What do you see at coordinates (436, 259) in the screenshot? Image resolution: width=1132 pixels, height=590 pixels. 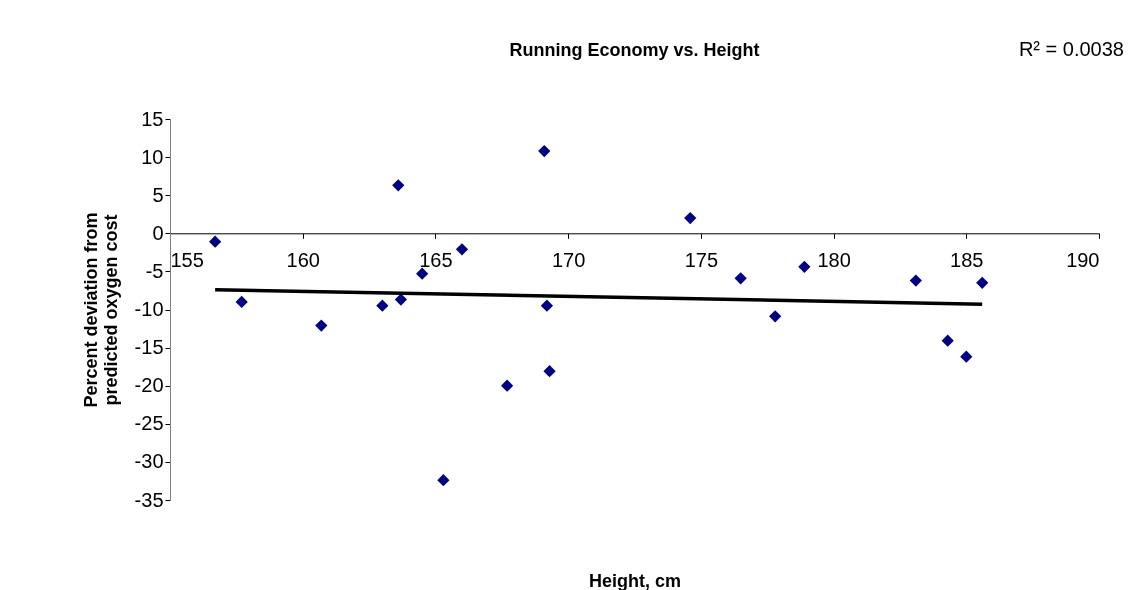 I see `x-tick-label: 165` at bounding box center [436, 259].